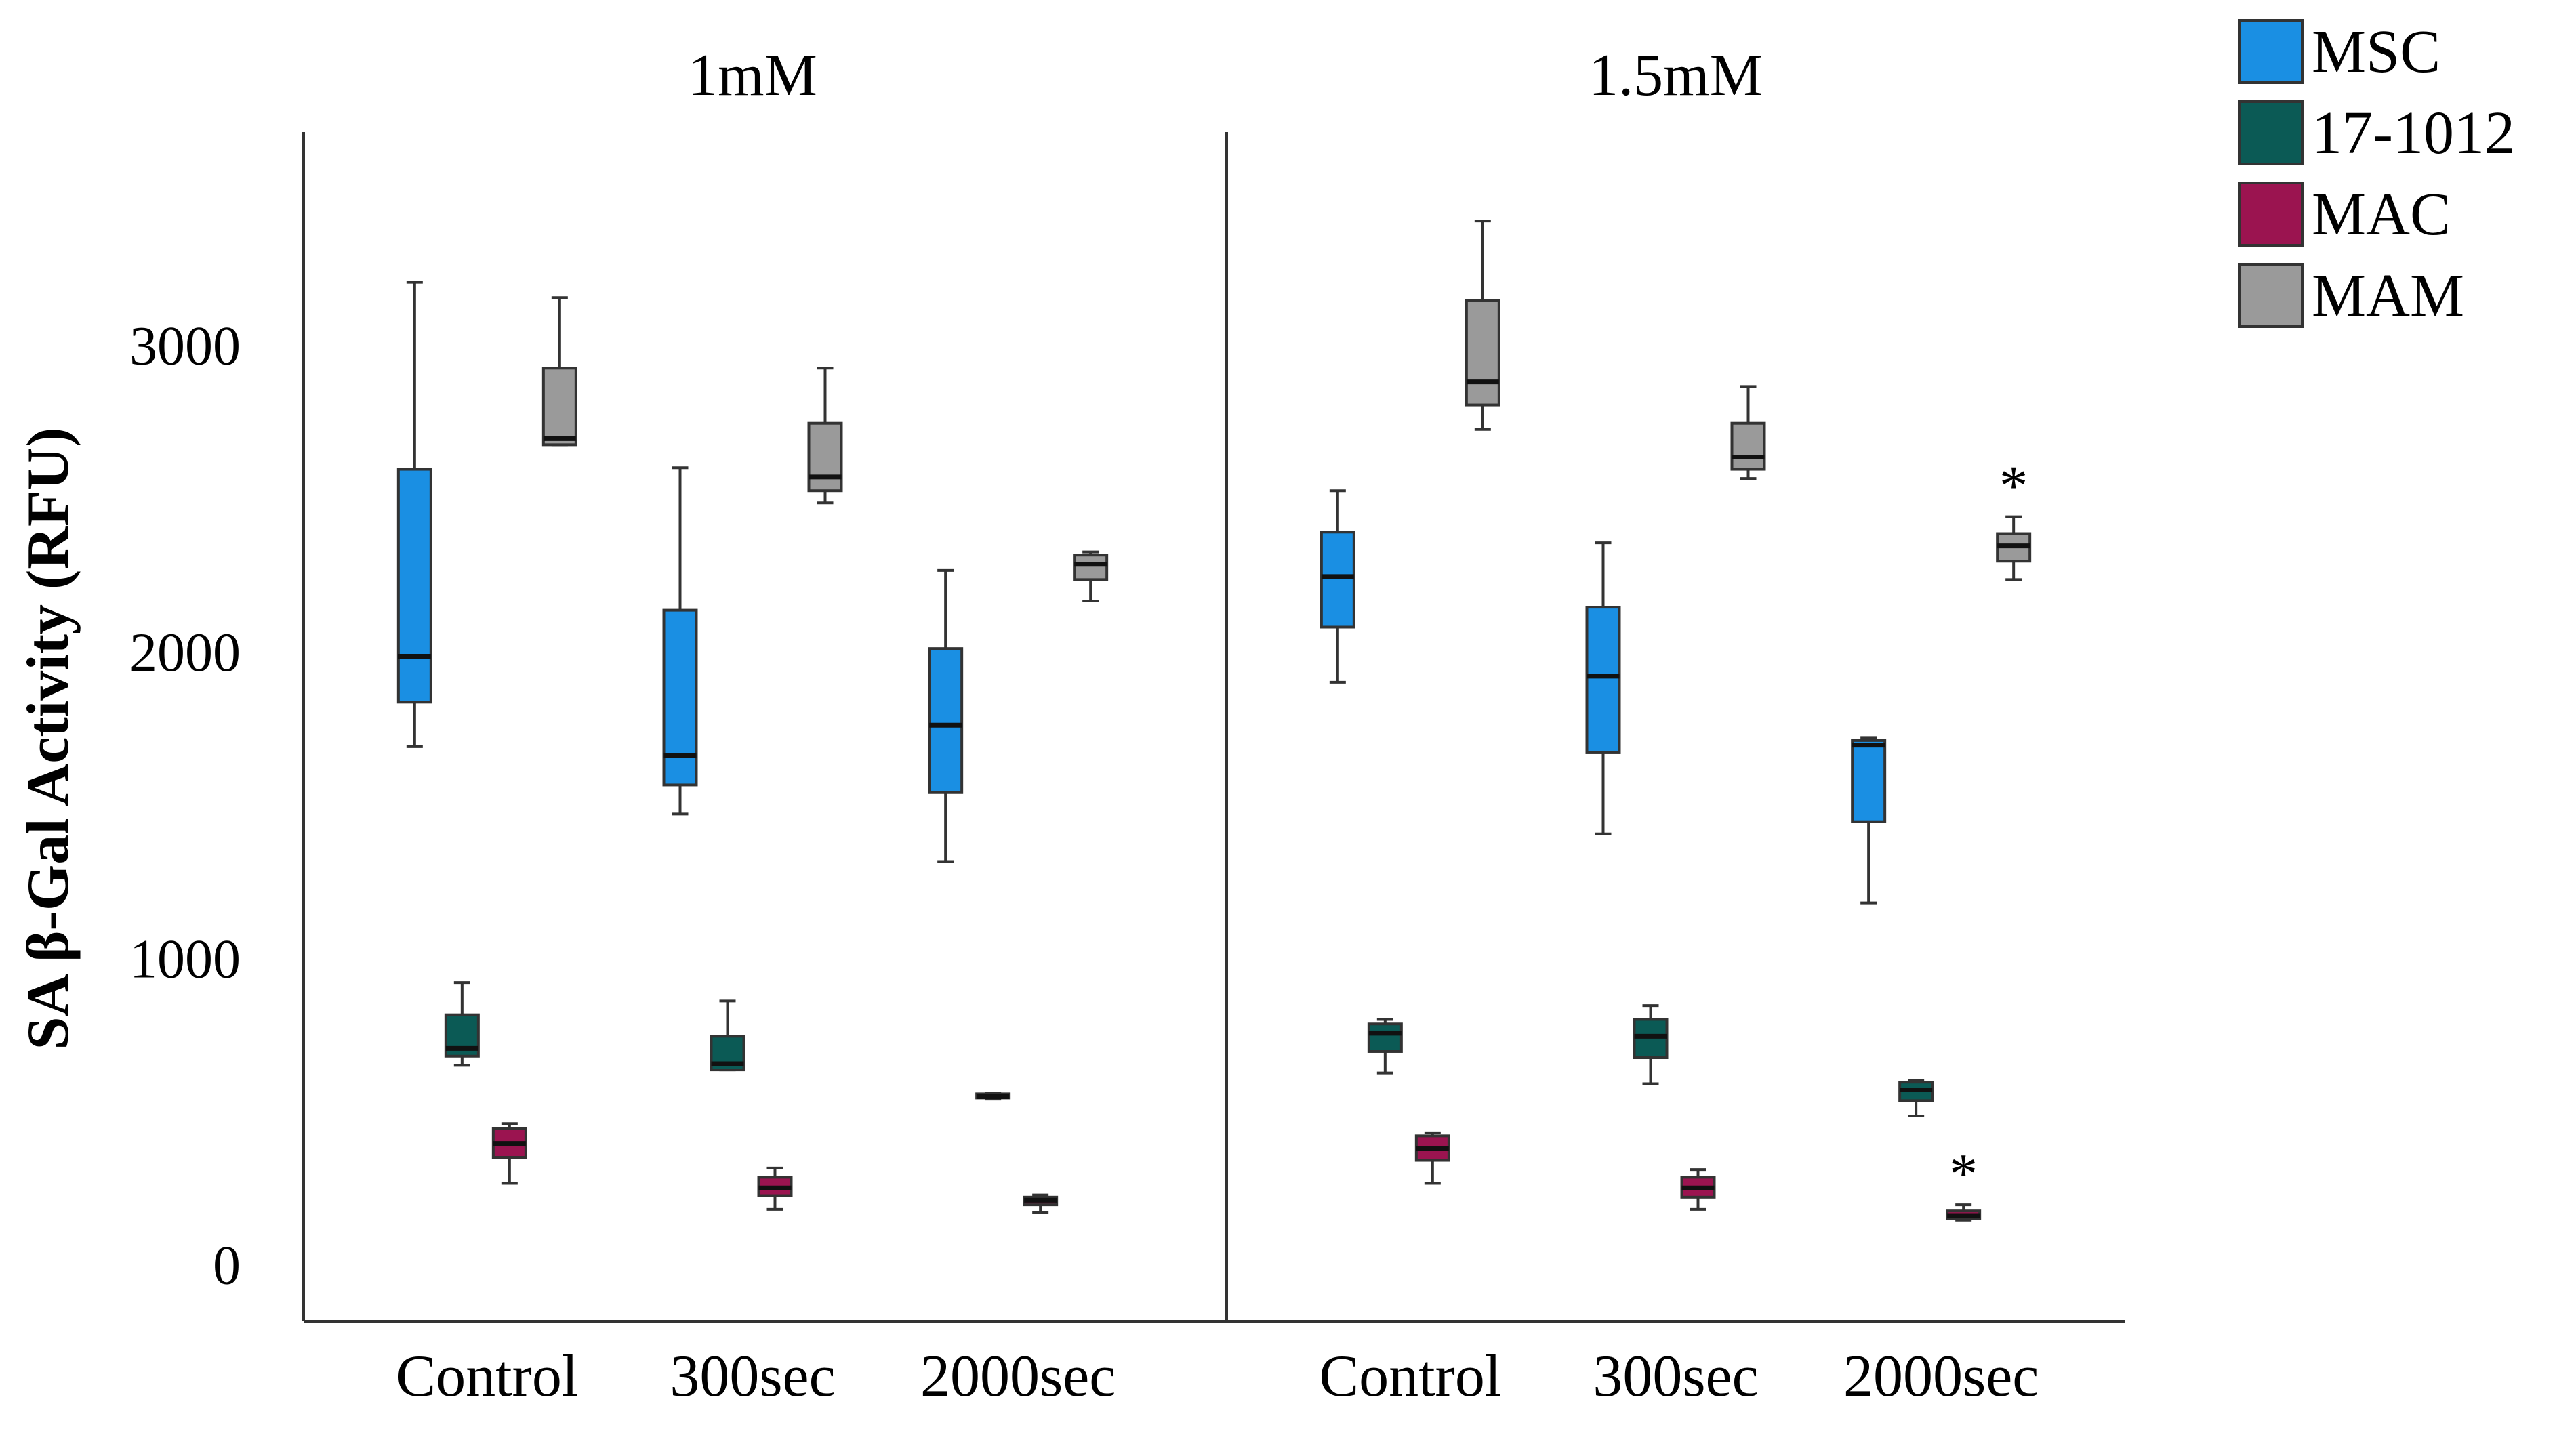  Describe the element at coordinates (509, 1153) in the screenshot. I see `box-mac-1mm-control` at that location.